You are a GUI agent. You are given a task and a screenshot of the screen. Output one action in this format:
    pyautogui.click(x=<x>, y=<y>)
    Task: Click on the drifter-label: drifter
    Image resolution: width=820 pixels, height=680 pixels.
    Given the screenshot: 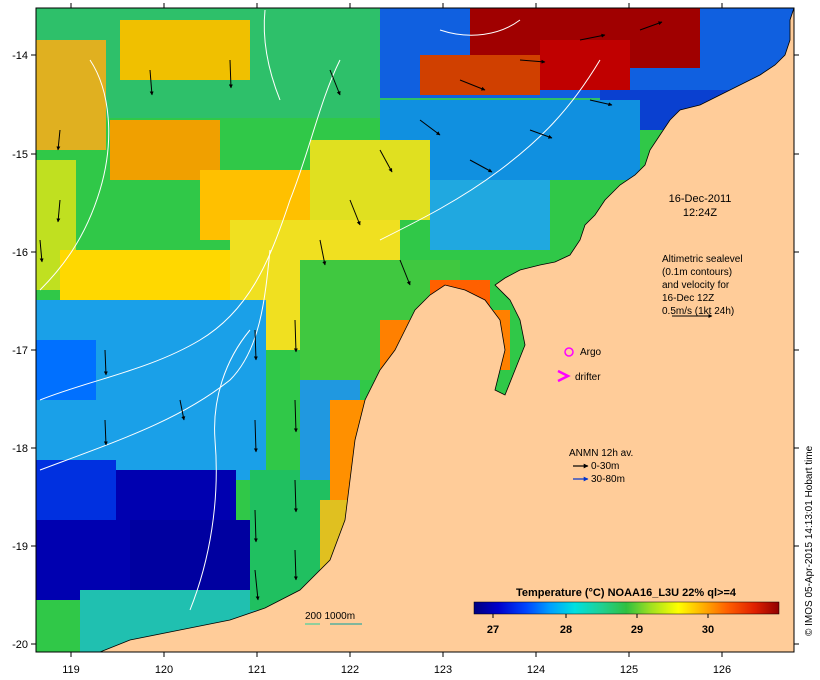 What is the action you would take?
    pyautogui.click(x=588, y=377)
    